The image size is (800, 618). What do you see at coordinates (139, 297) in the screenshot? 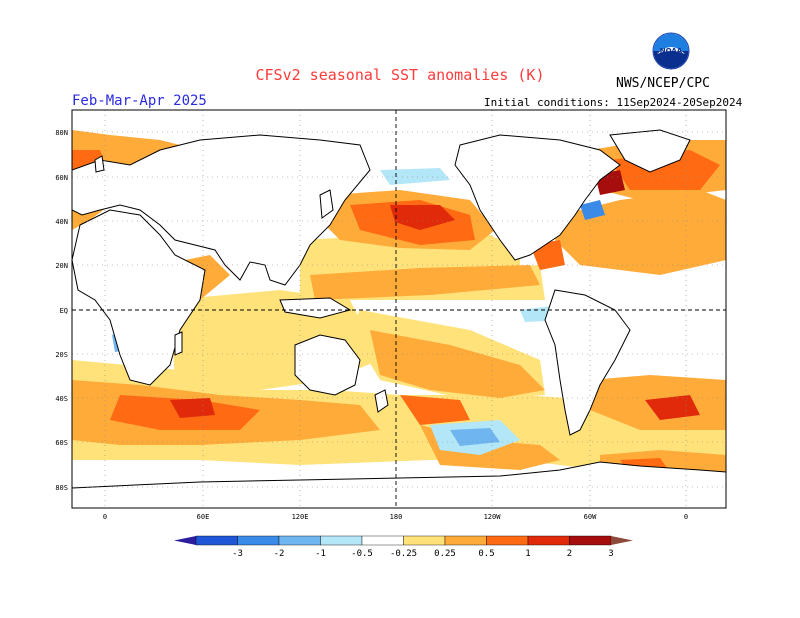
I see `africa` at bounding box center [139, 297].